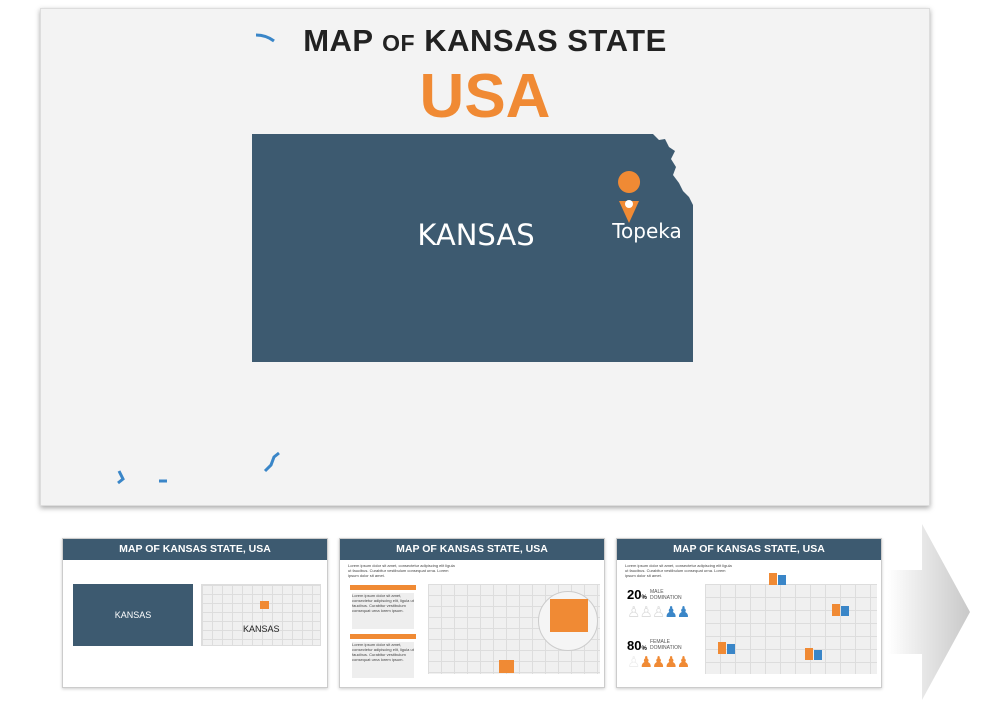  I want to click on female-percent: 80, so click(634, 645).